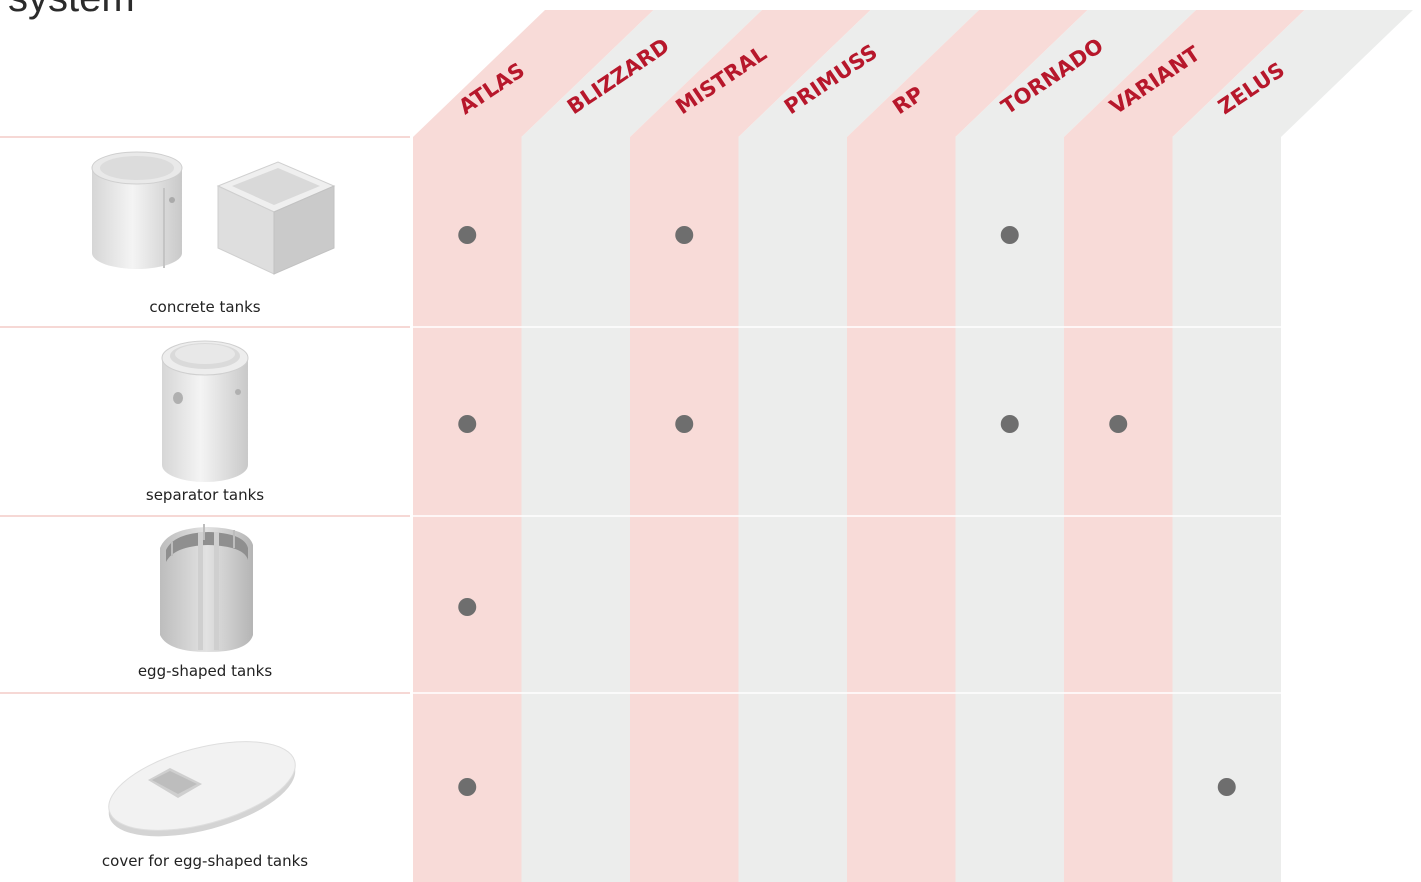 This screenshot has height=882, width=1421. I want to click on row-caption-separator-tanks: separator tanks, so click(205, 495).